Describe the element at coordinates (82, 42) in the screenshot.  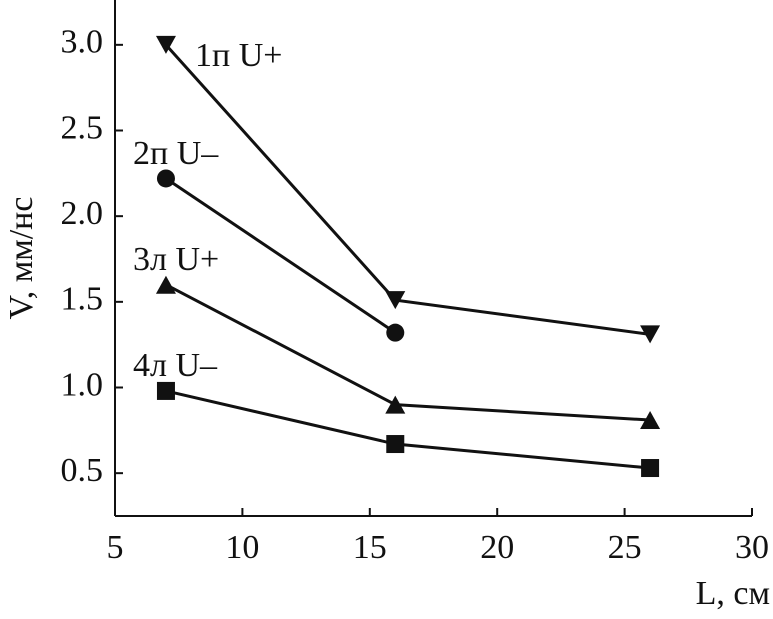
I see `y-tick-label: 3.0` at that location.